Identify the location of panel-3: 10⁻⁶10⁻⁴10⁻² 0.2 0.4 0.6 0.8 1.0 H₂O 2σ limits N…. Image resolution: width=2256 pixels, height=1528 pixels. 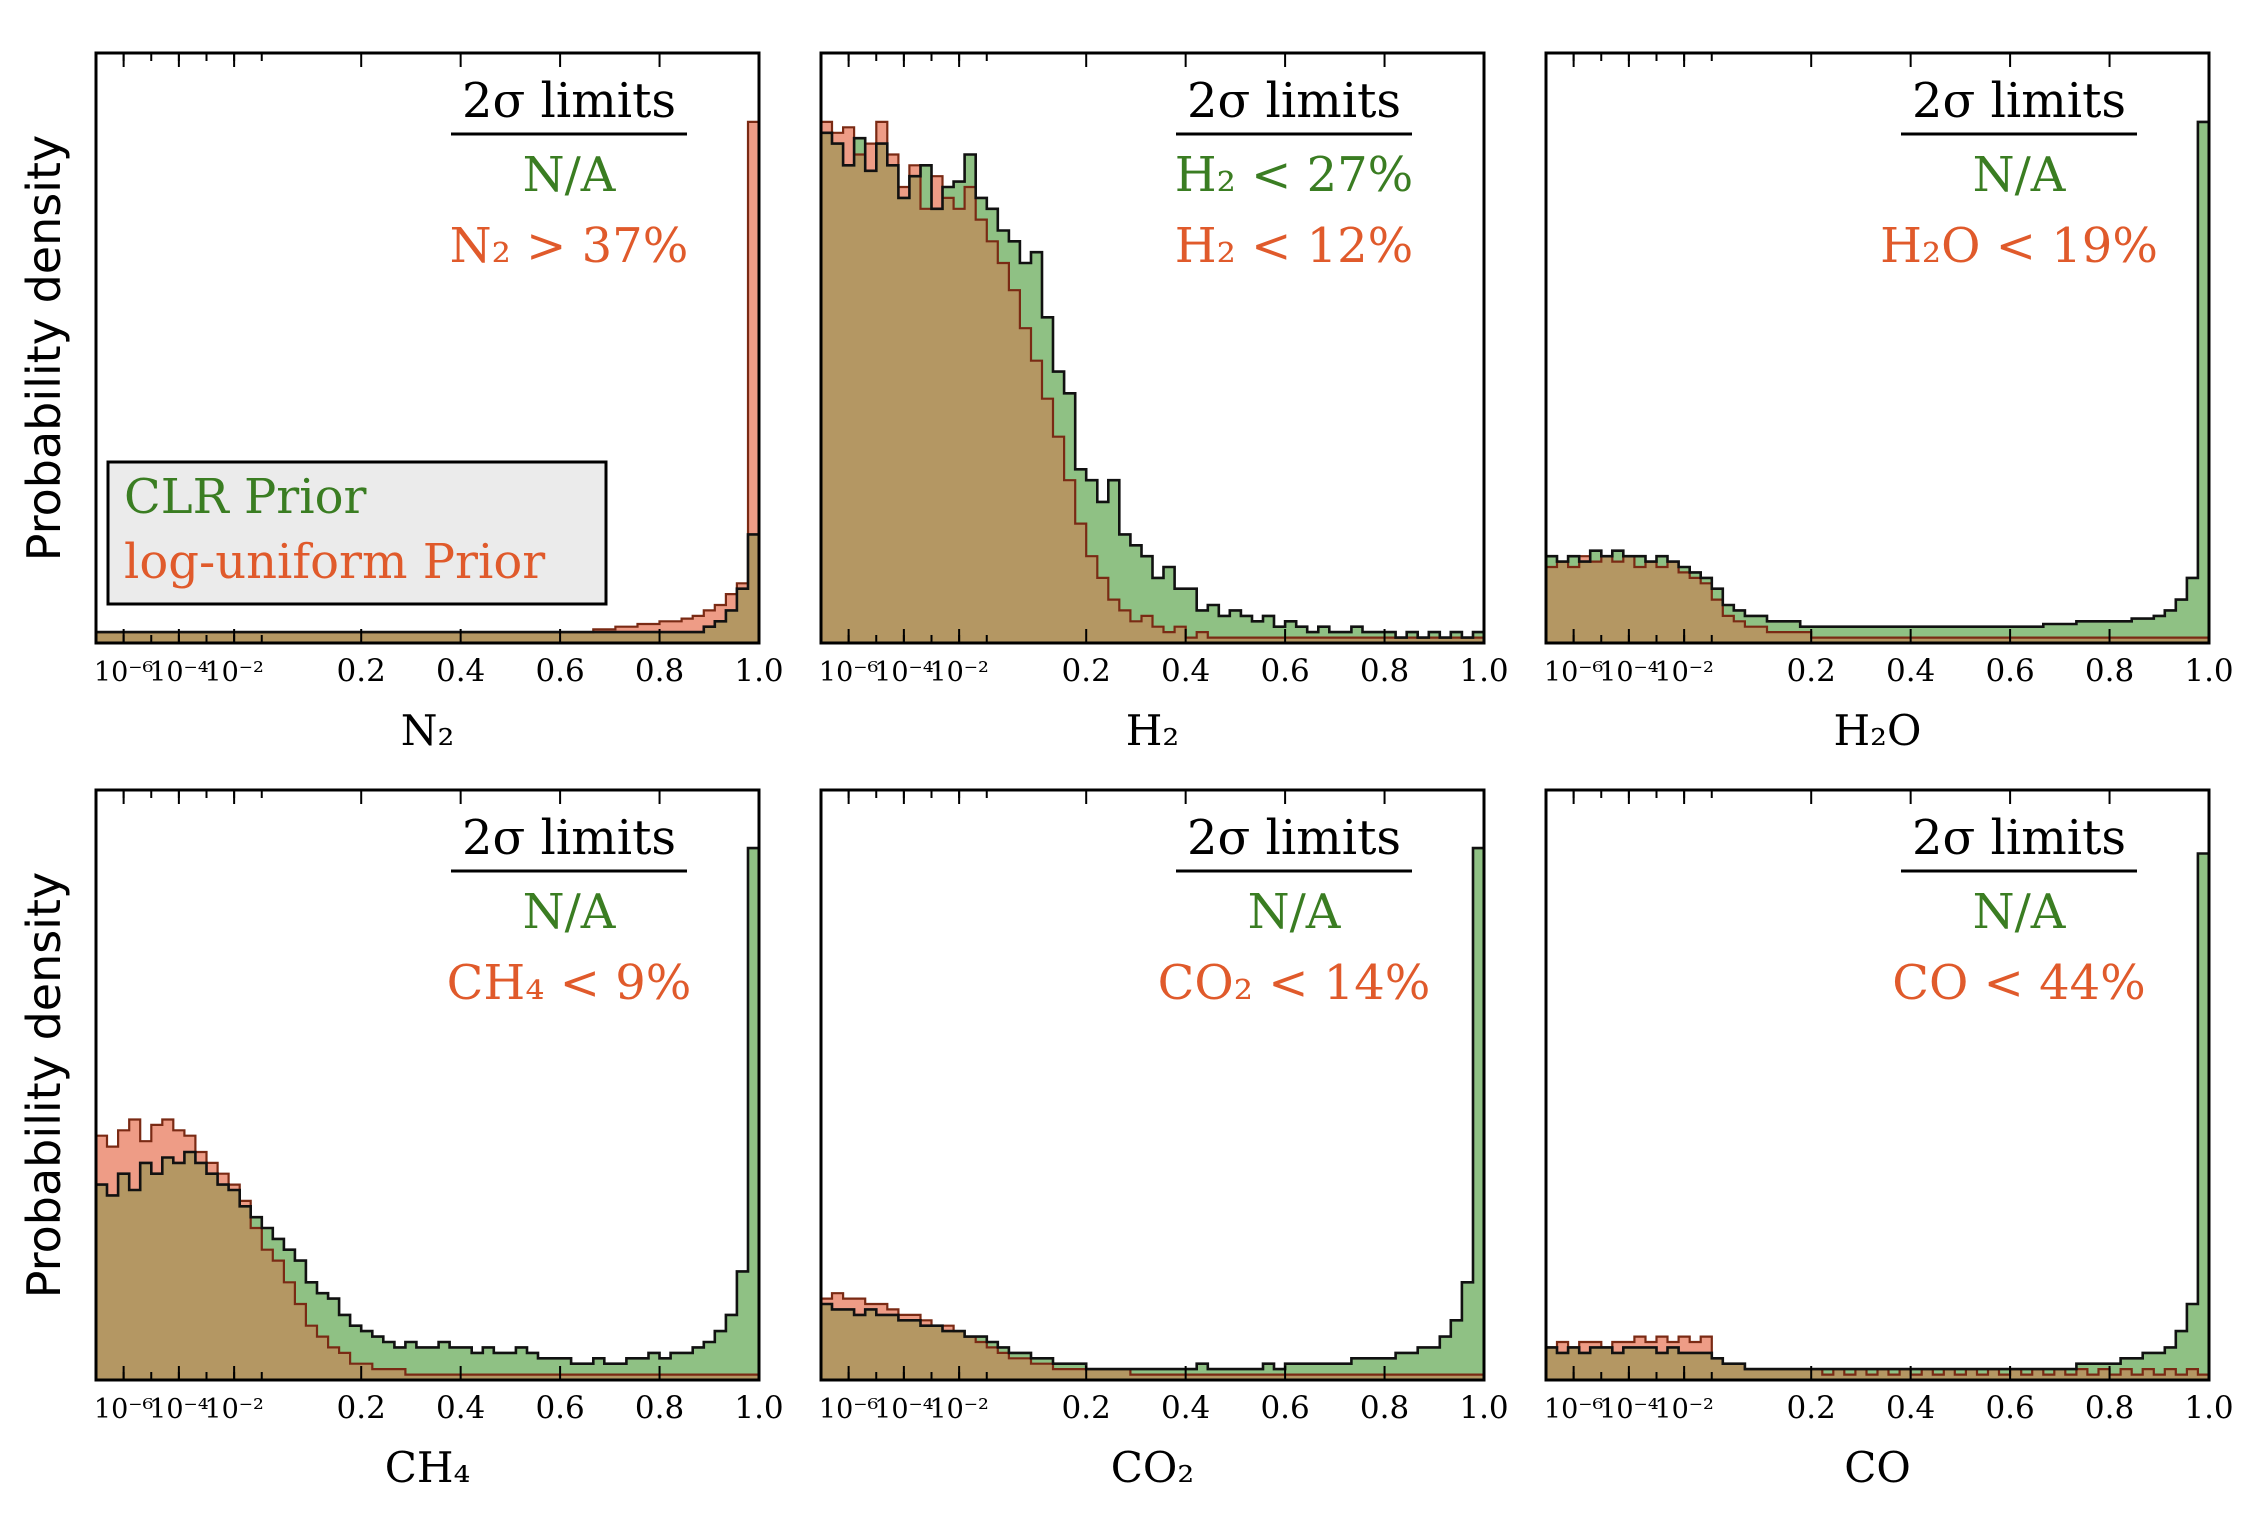
(1889, 403).